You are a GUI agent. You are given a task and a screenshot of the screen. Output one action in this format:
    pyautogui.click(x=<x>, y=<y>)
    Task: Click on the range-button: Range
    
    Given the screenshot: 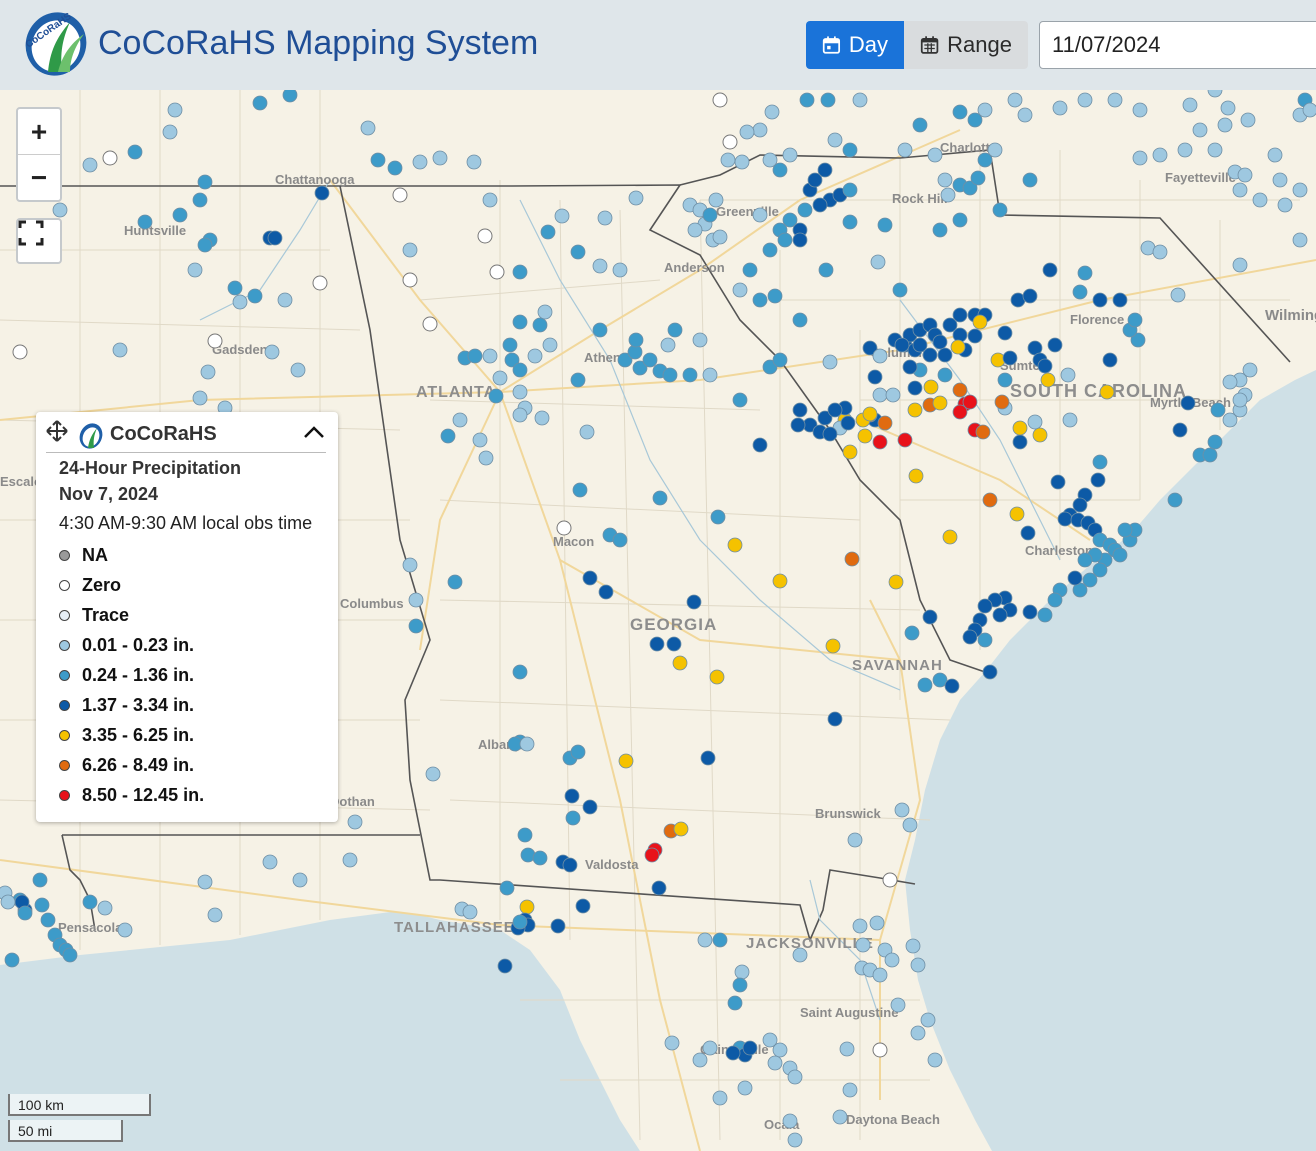 What is the action you would take?
    pyautogui.click(x=966, y=45)
    